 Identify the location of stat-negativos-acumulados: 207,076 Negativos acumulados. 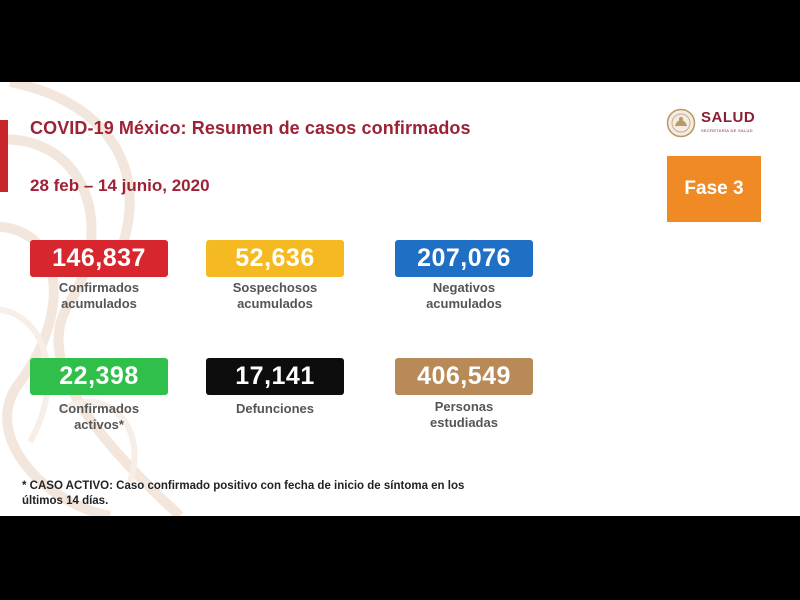
(464, 276).